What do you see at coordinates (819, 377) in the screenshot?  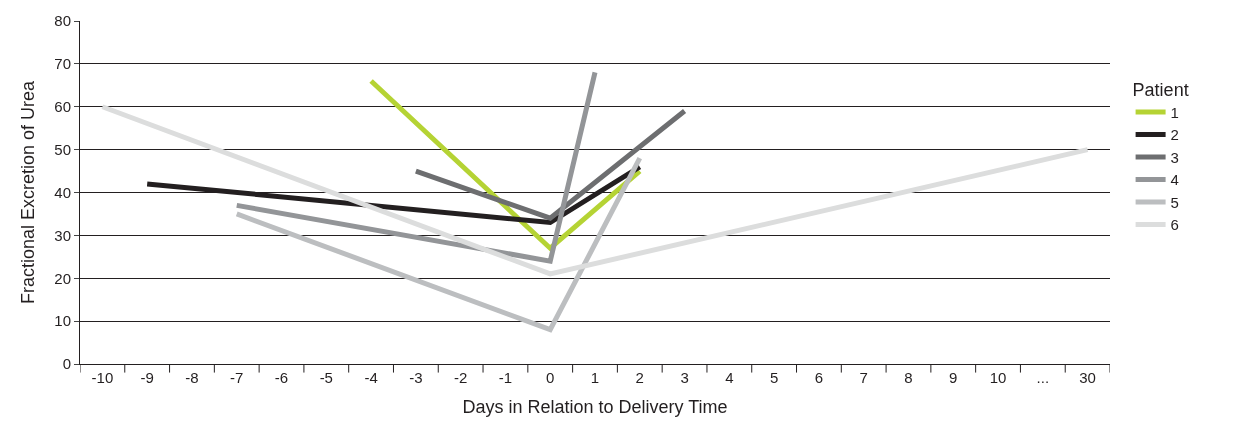 I see `x-tick-label: 6` at bounding box center [819, 377].